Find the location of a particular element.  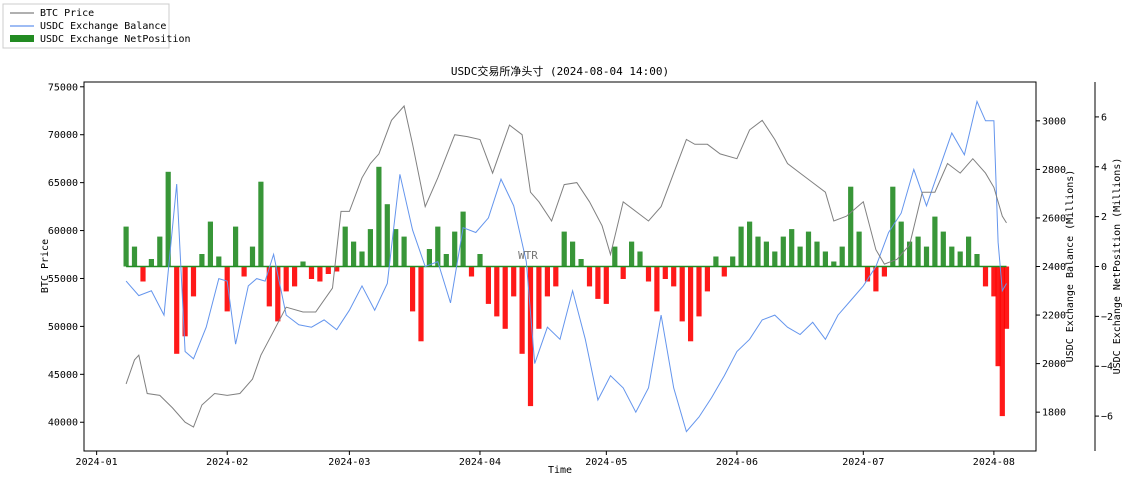

legend-label-btc-price: BTC Price is located at coordinates (67, 13).